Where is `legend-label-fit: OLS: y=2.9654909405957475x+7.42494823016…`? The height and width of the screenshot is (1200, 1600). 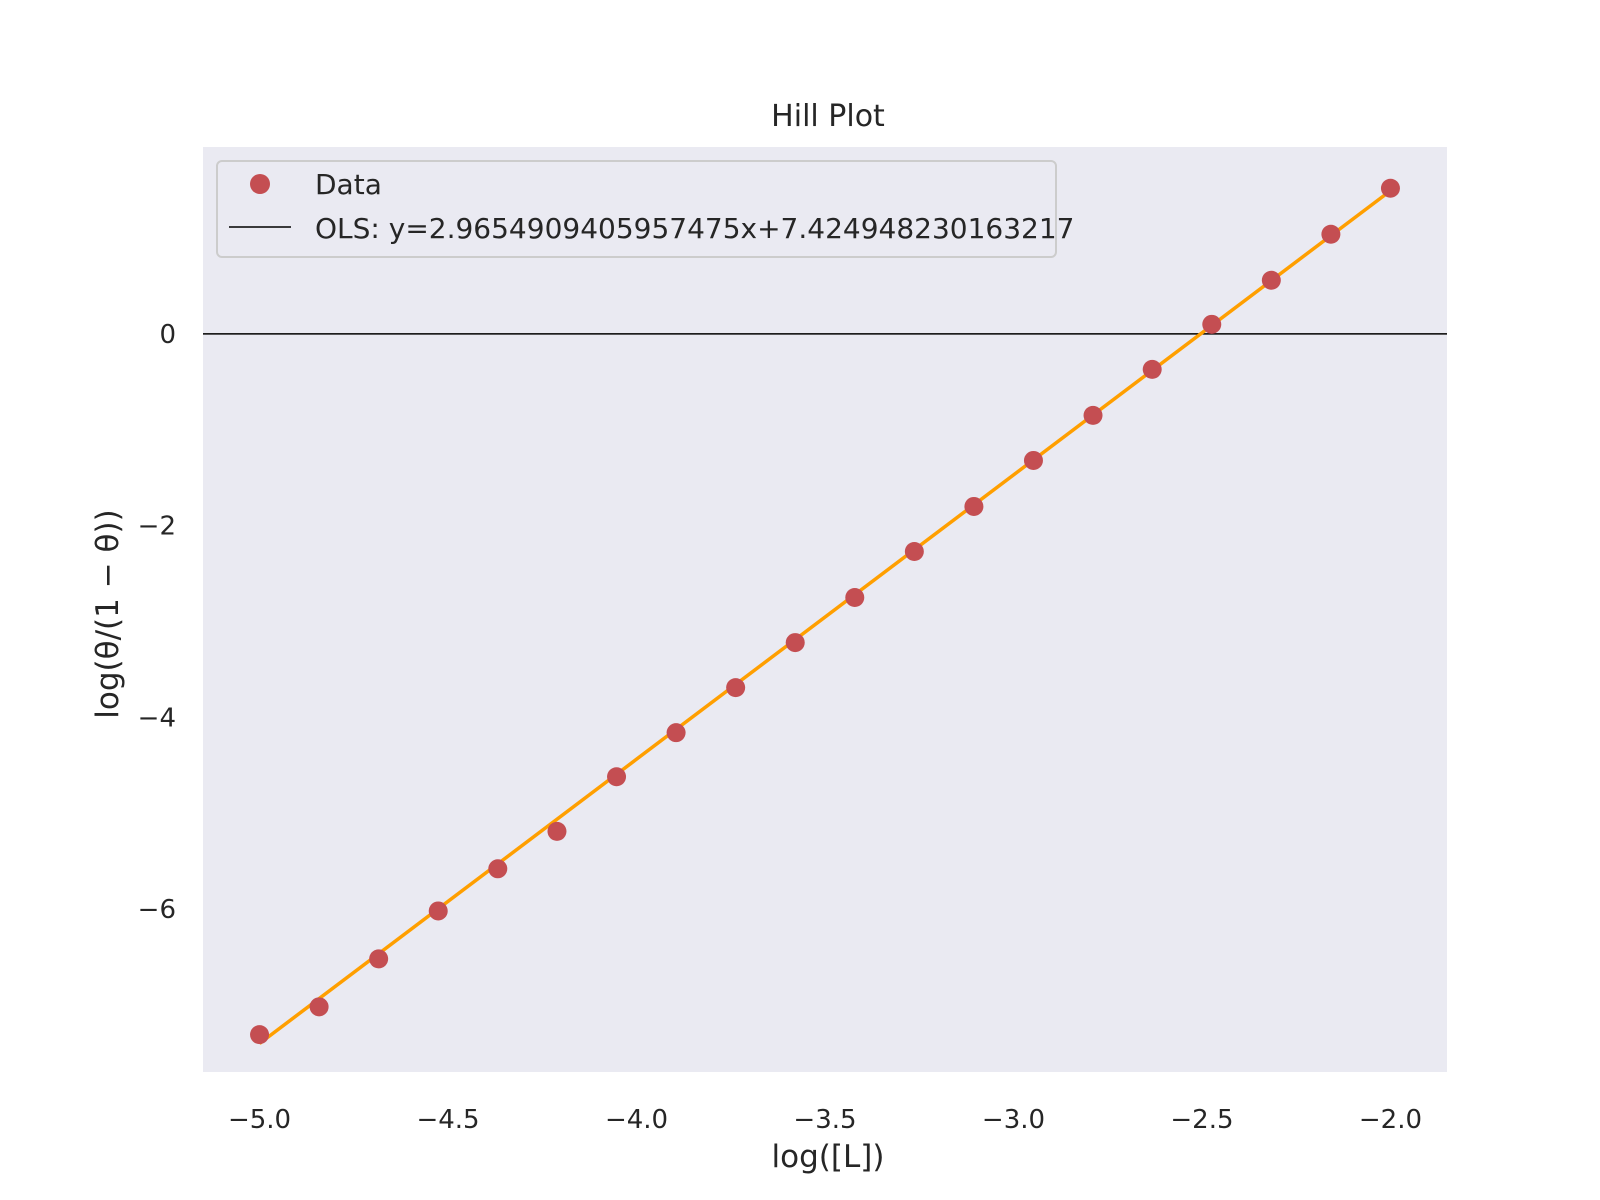
legend-label-fit: OLS: y=2.9654909405957475x+7.42494823016… is located at coordinates (695, 228).